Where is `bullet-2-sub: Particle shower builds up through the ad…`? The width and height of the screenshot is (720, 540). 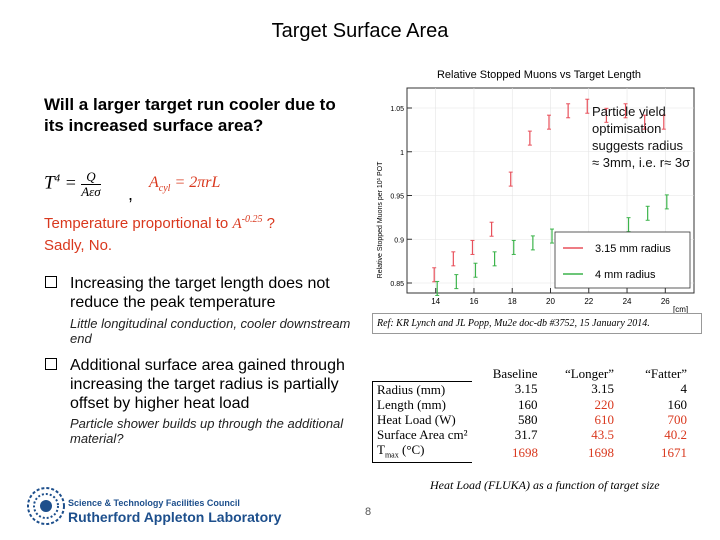
bullet-2-sub: Particle shower builds up through the ad… is located at coordinates (207, 431).